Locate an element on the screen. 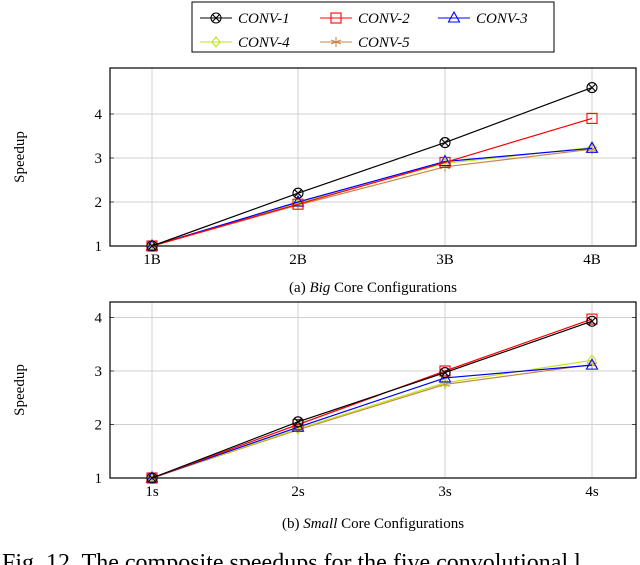 The image size is (640, 565). legend-item-conv-1: CONV-1 is located at coordinates (245, 19).